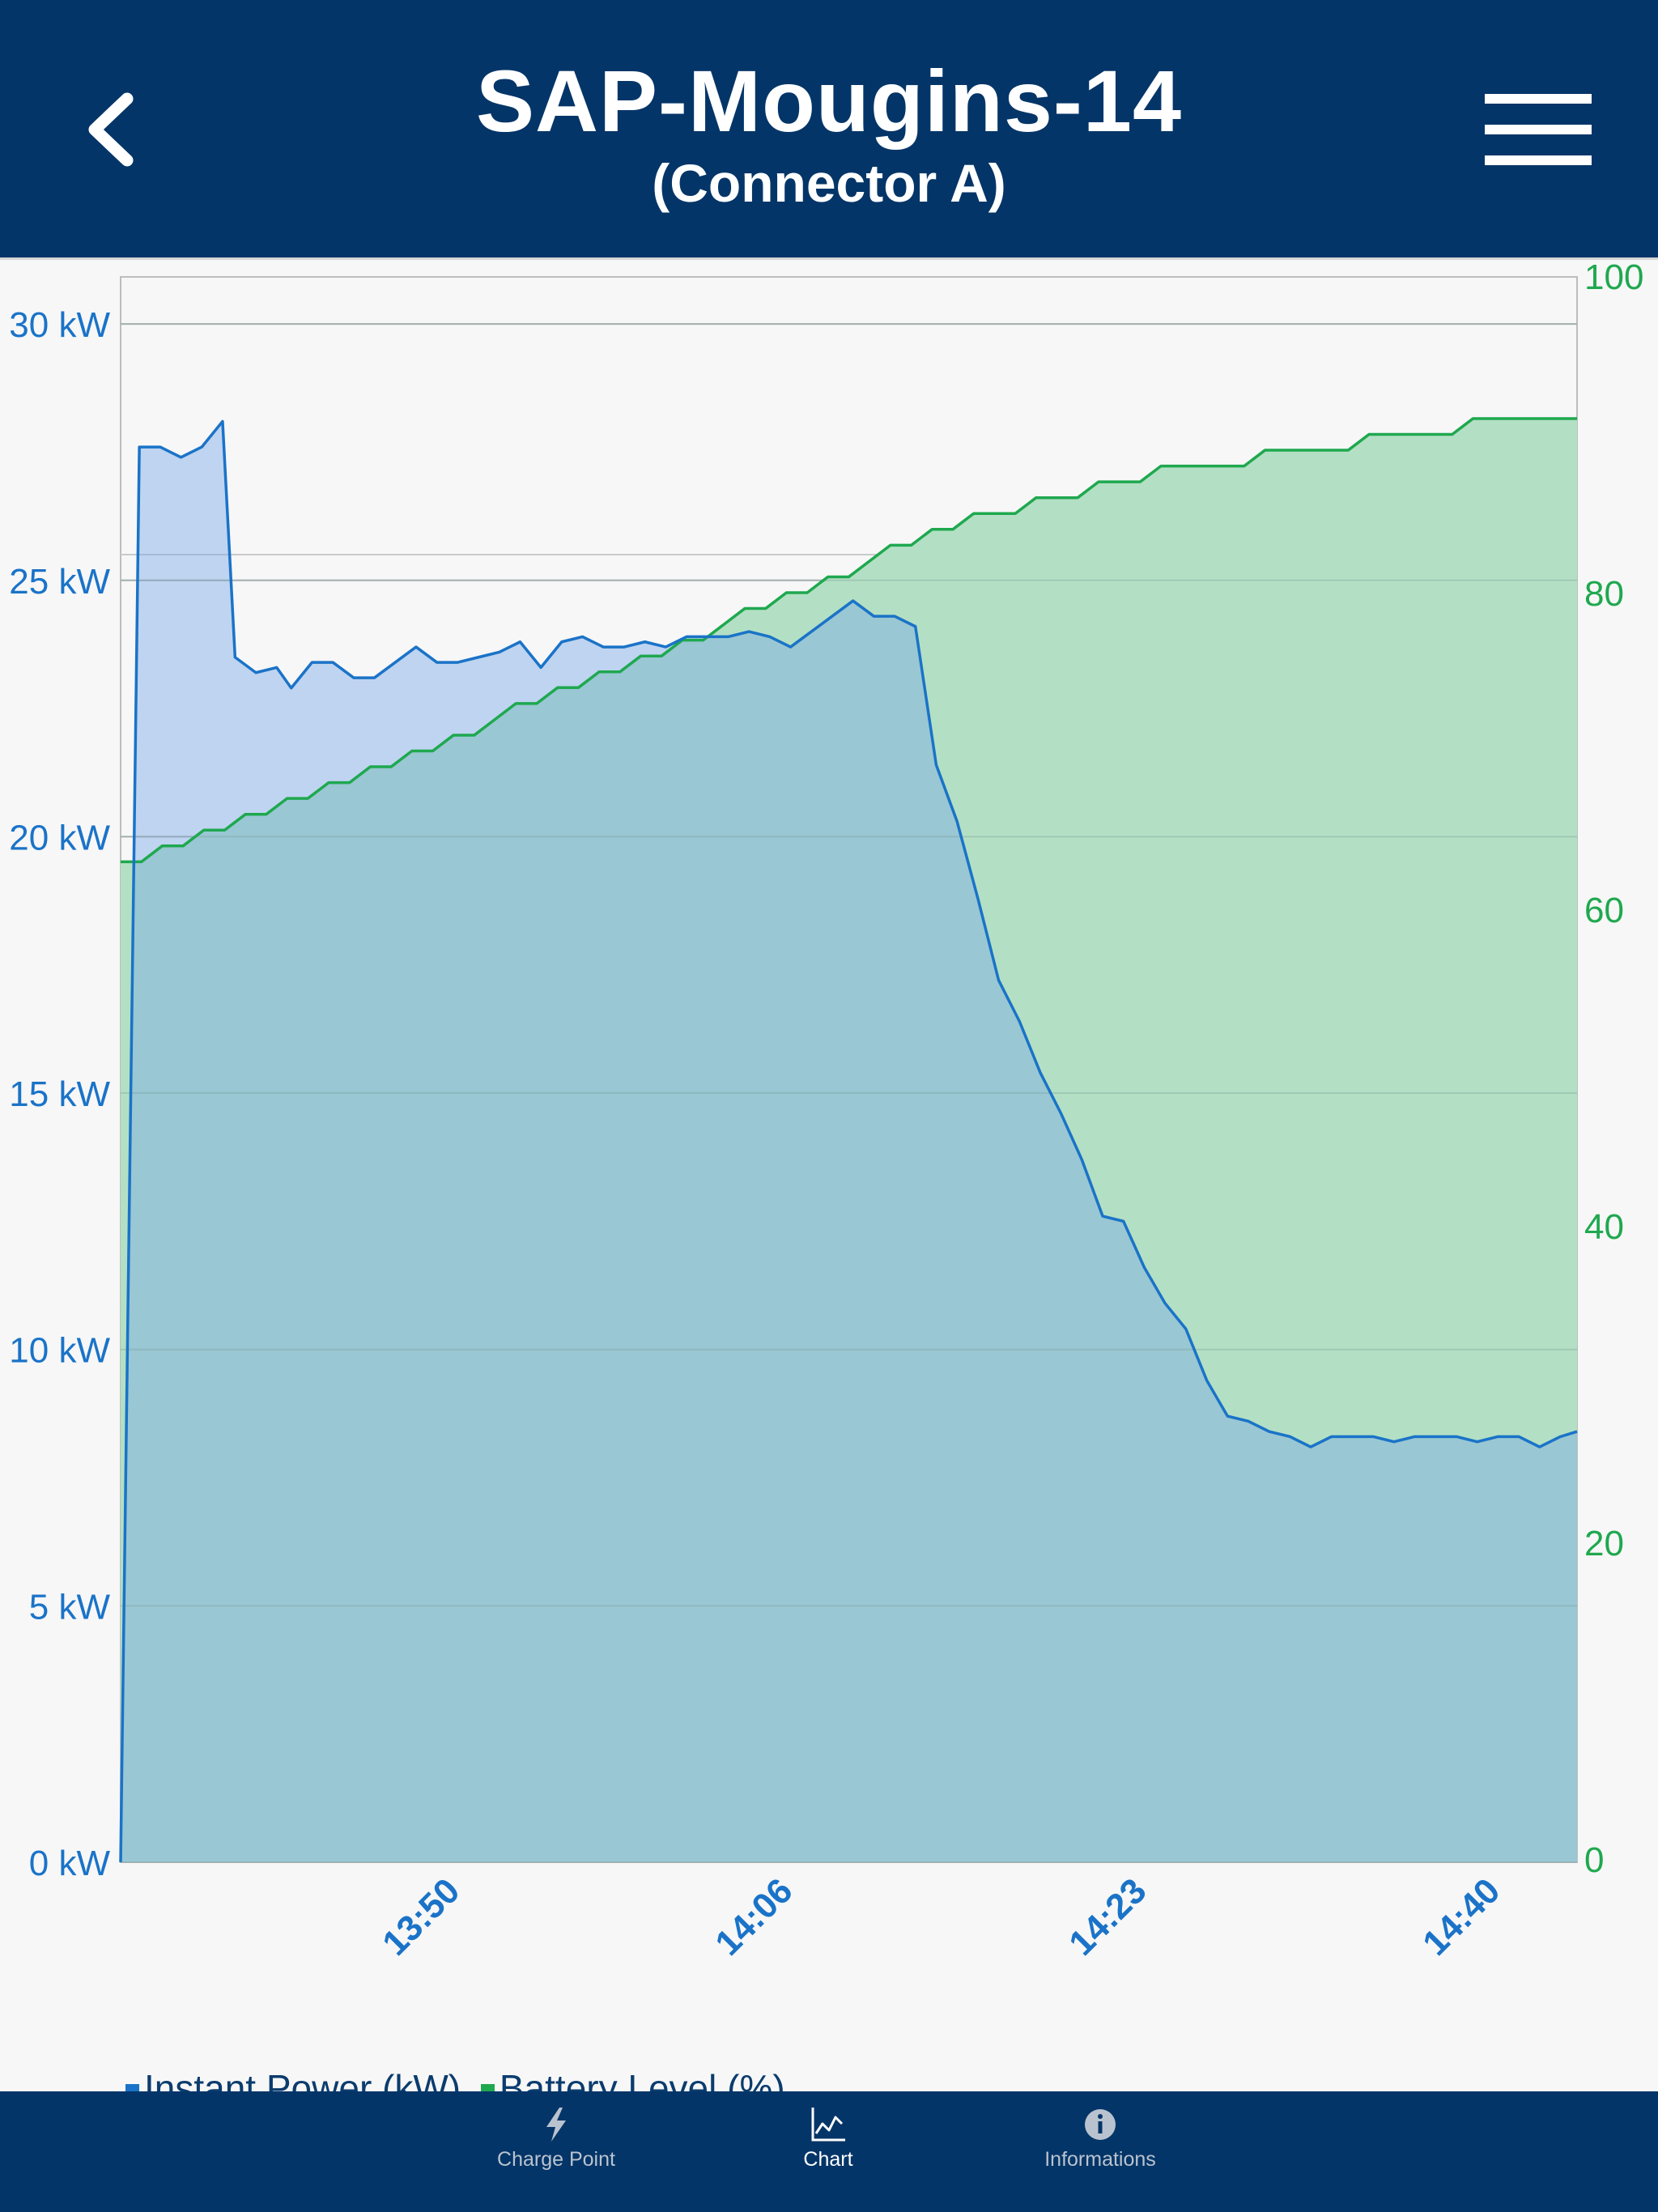 This screenshot has height=2212, width=1658. I want to click on back-button, so click(113, 130).